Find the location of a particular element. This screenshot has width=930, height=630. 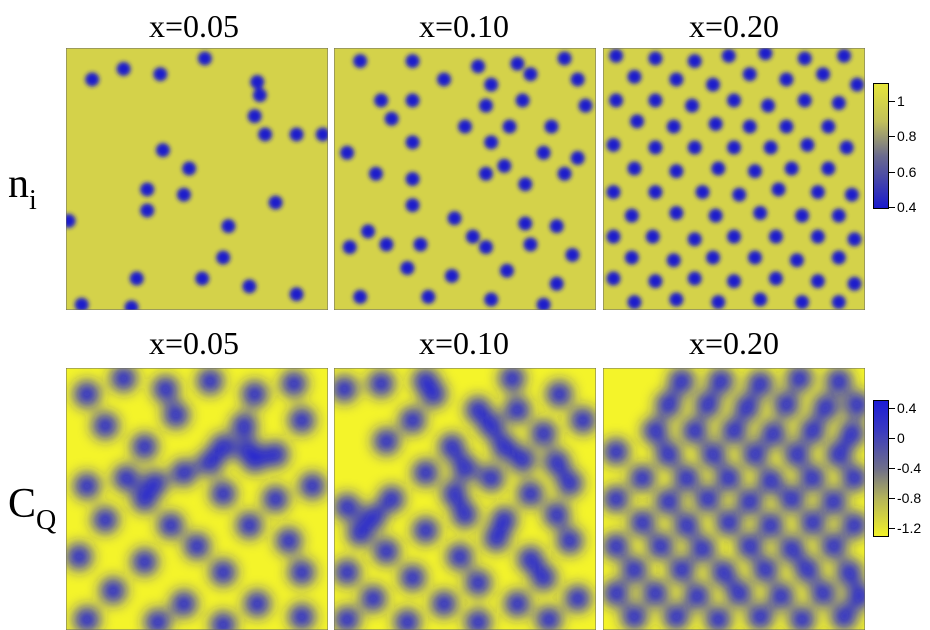

colorbar-tick-label: -0.4 is located at coordinates (909, 467).